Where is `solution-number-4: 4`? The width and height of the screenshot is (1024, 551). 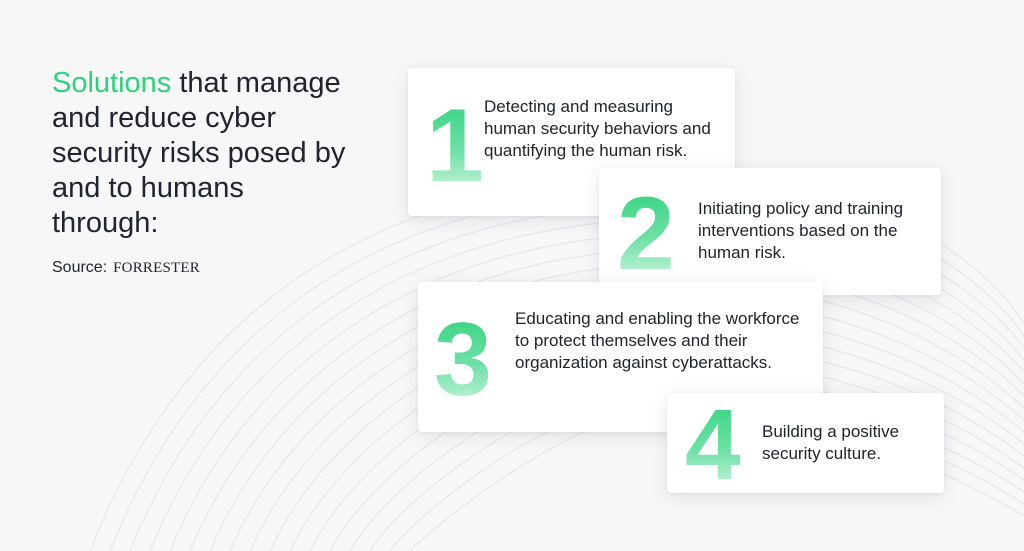 solution-number-4: 4 is located at coordinates (713, 445).